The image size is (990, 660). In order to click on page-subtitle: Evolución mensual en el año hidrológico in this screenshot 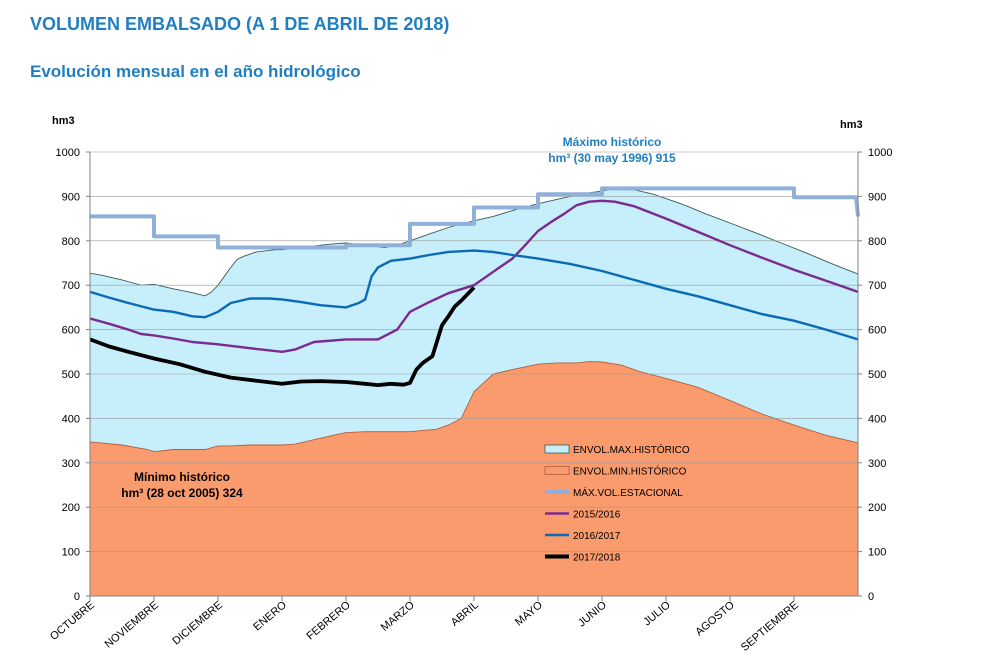, I will do `click(195, 71)`.